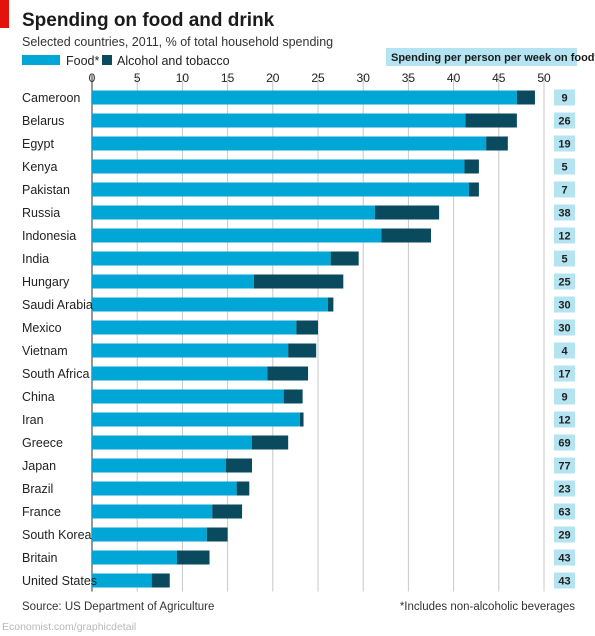 This screenshot has width=595, height=636. What do you see at coordinates (41, 213) in the screenshot?
I see `category-label-russia: Russia` at bounding box center [41, 213].